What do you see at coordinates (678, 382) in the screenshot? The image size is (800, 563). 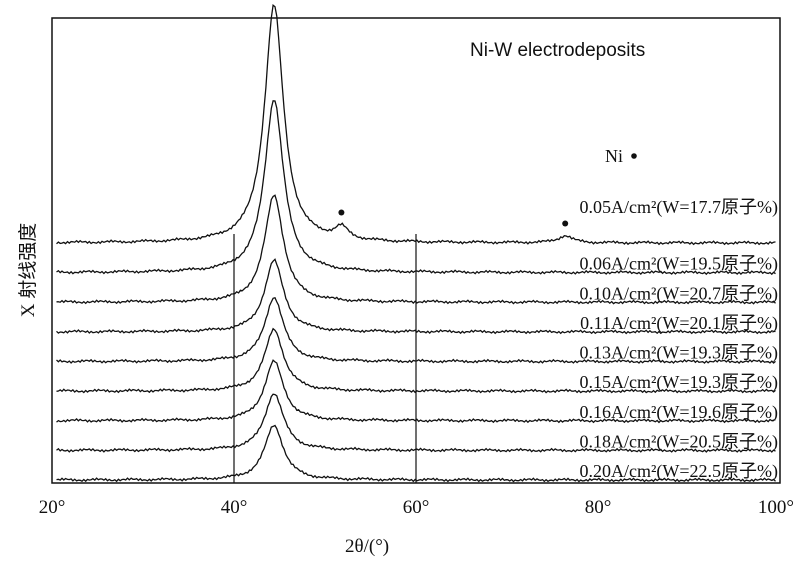 I see `trace-label: 0.15A/cm²(W=19.3原子%)` at bounding box center [678, 382].